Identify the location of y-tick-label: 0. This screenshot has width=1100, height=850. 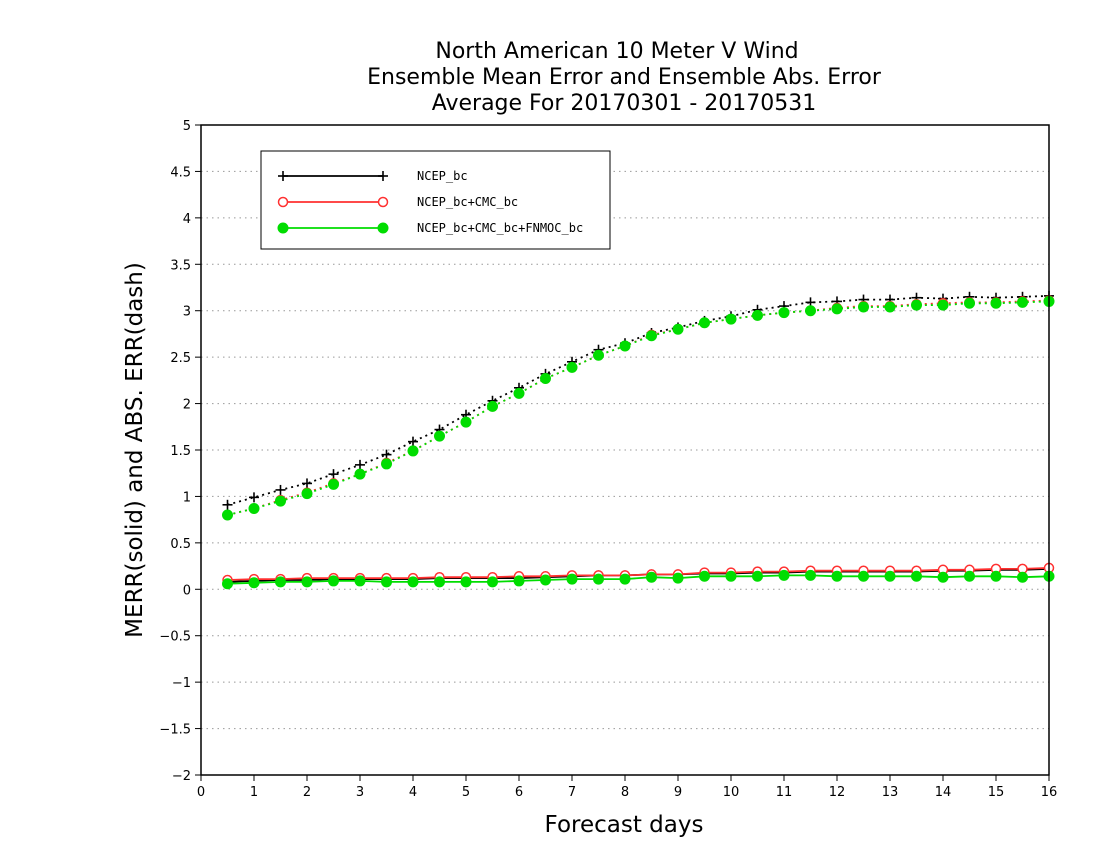
(187, 590).